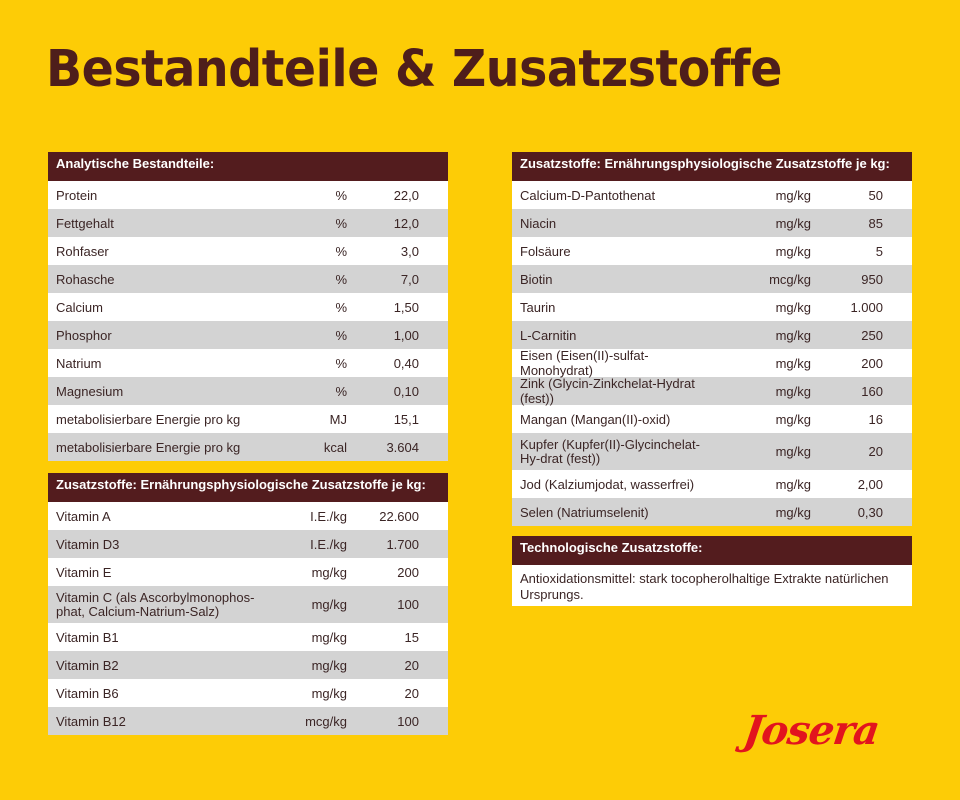  I want to click on row-value: 0,10, so click(406, 391).